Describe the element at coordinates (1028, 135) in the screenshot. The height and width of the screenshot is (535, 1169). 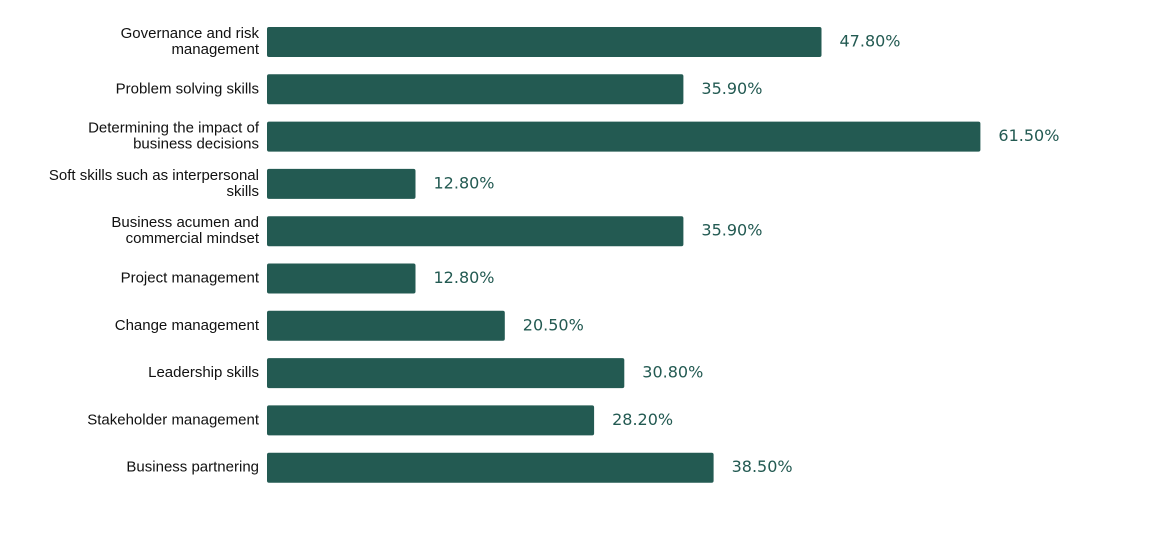
I see `value-label-2: 61.50%` at that location.